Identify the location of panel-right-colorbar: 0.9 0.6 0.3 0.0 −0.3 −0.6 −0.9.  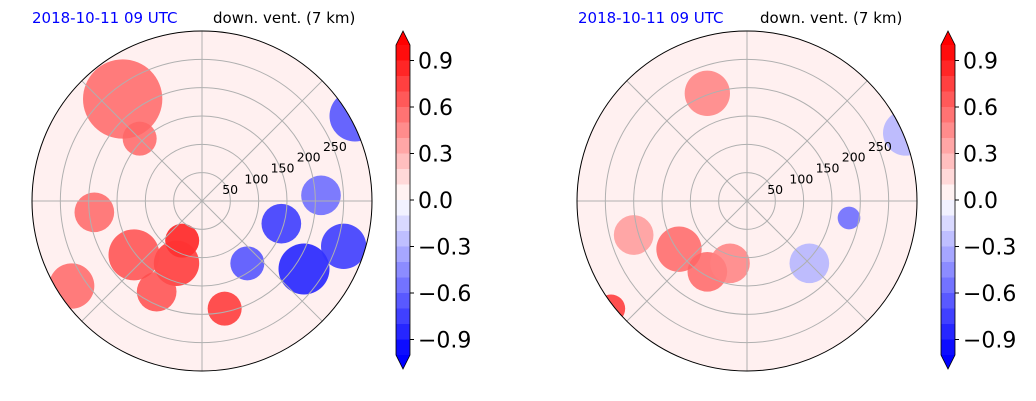
(978, 200).